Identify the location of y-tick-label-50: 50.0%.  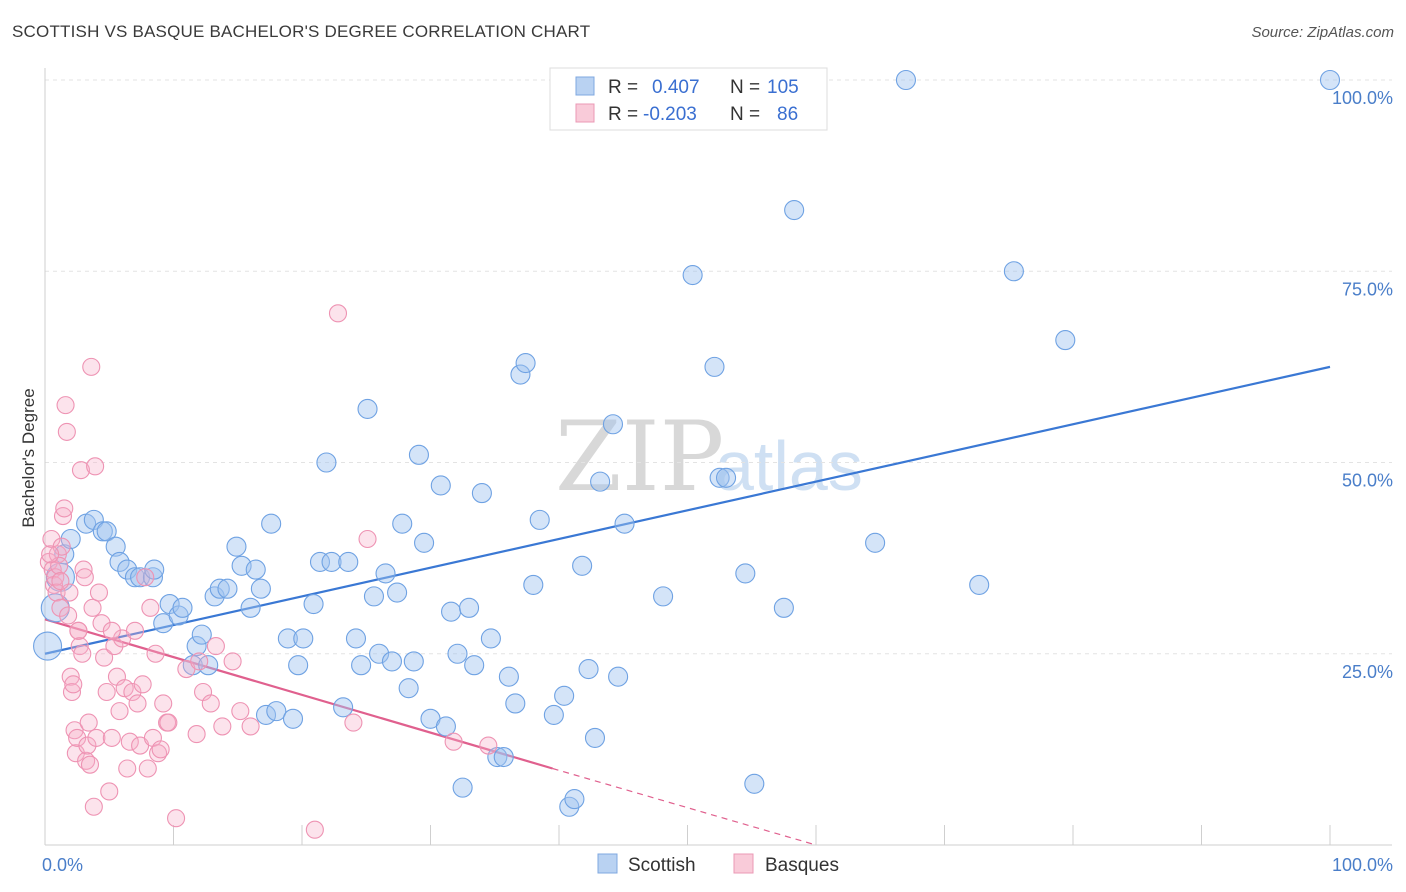
(1367, 481).